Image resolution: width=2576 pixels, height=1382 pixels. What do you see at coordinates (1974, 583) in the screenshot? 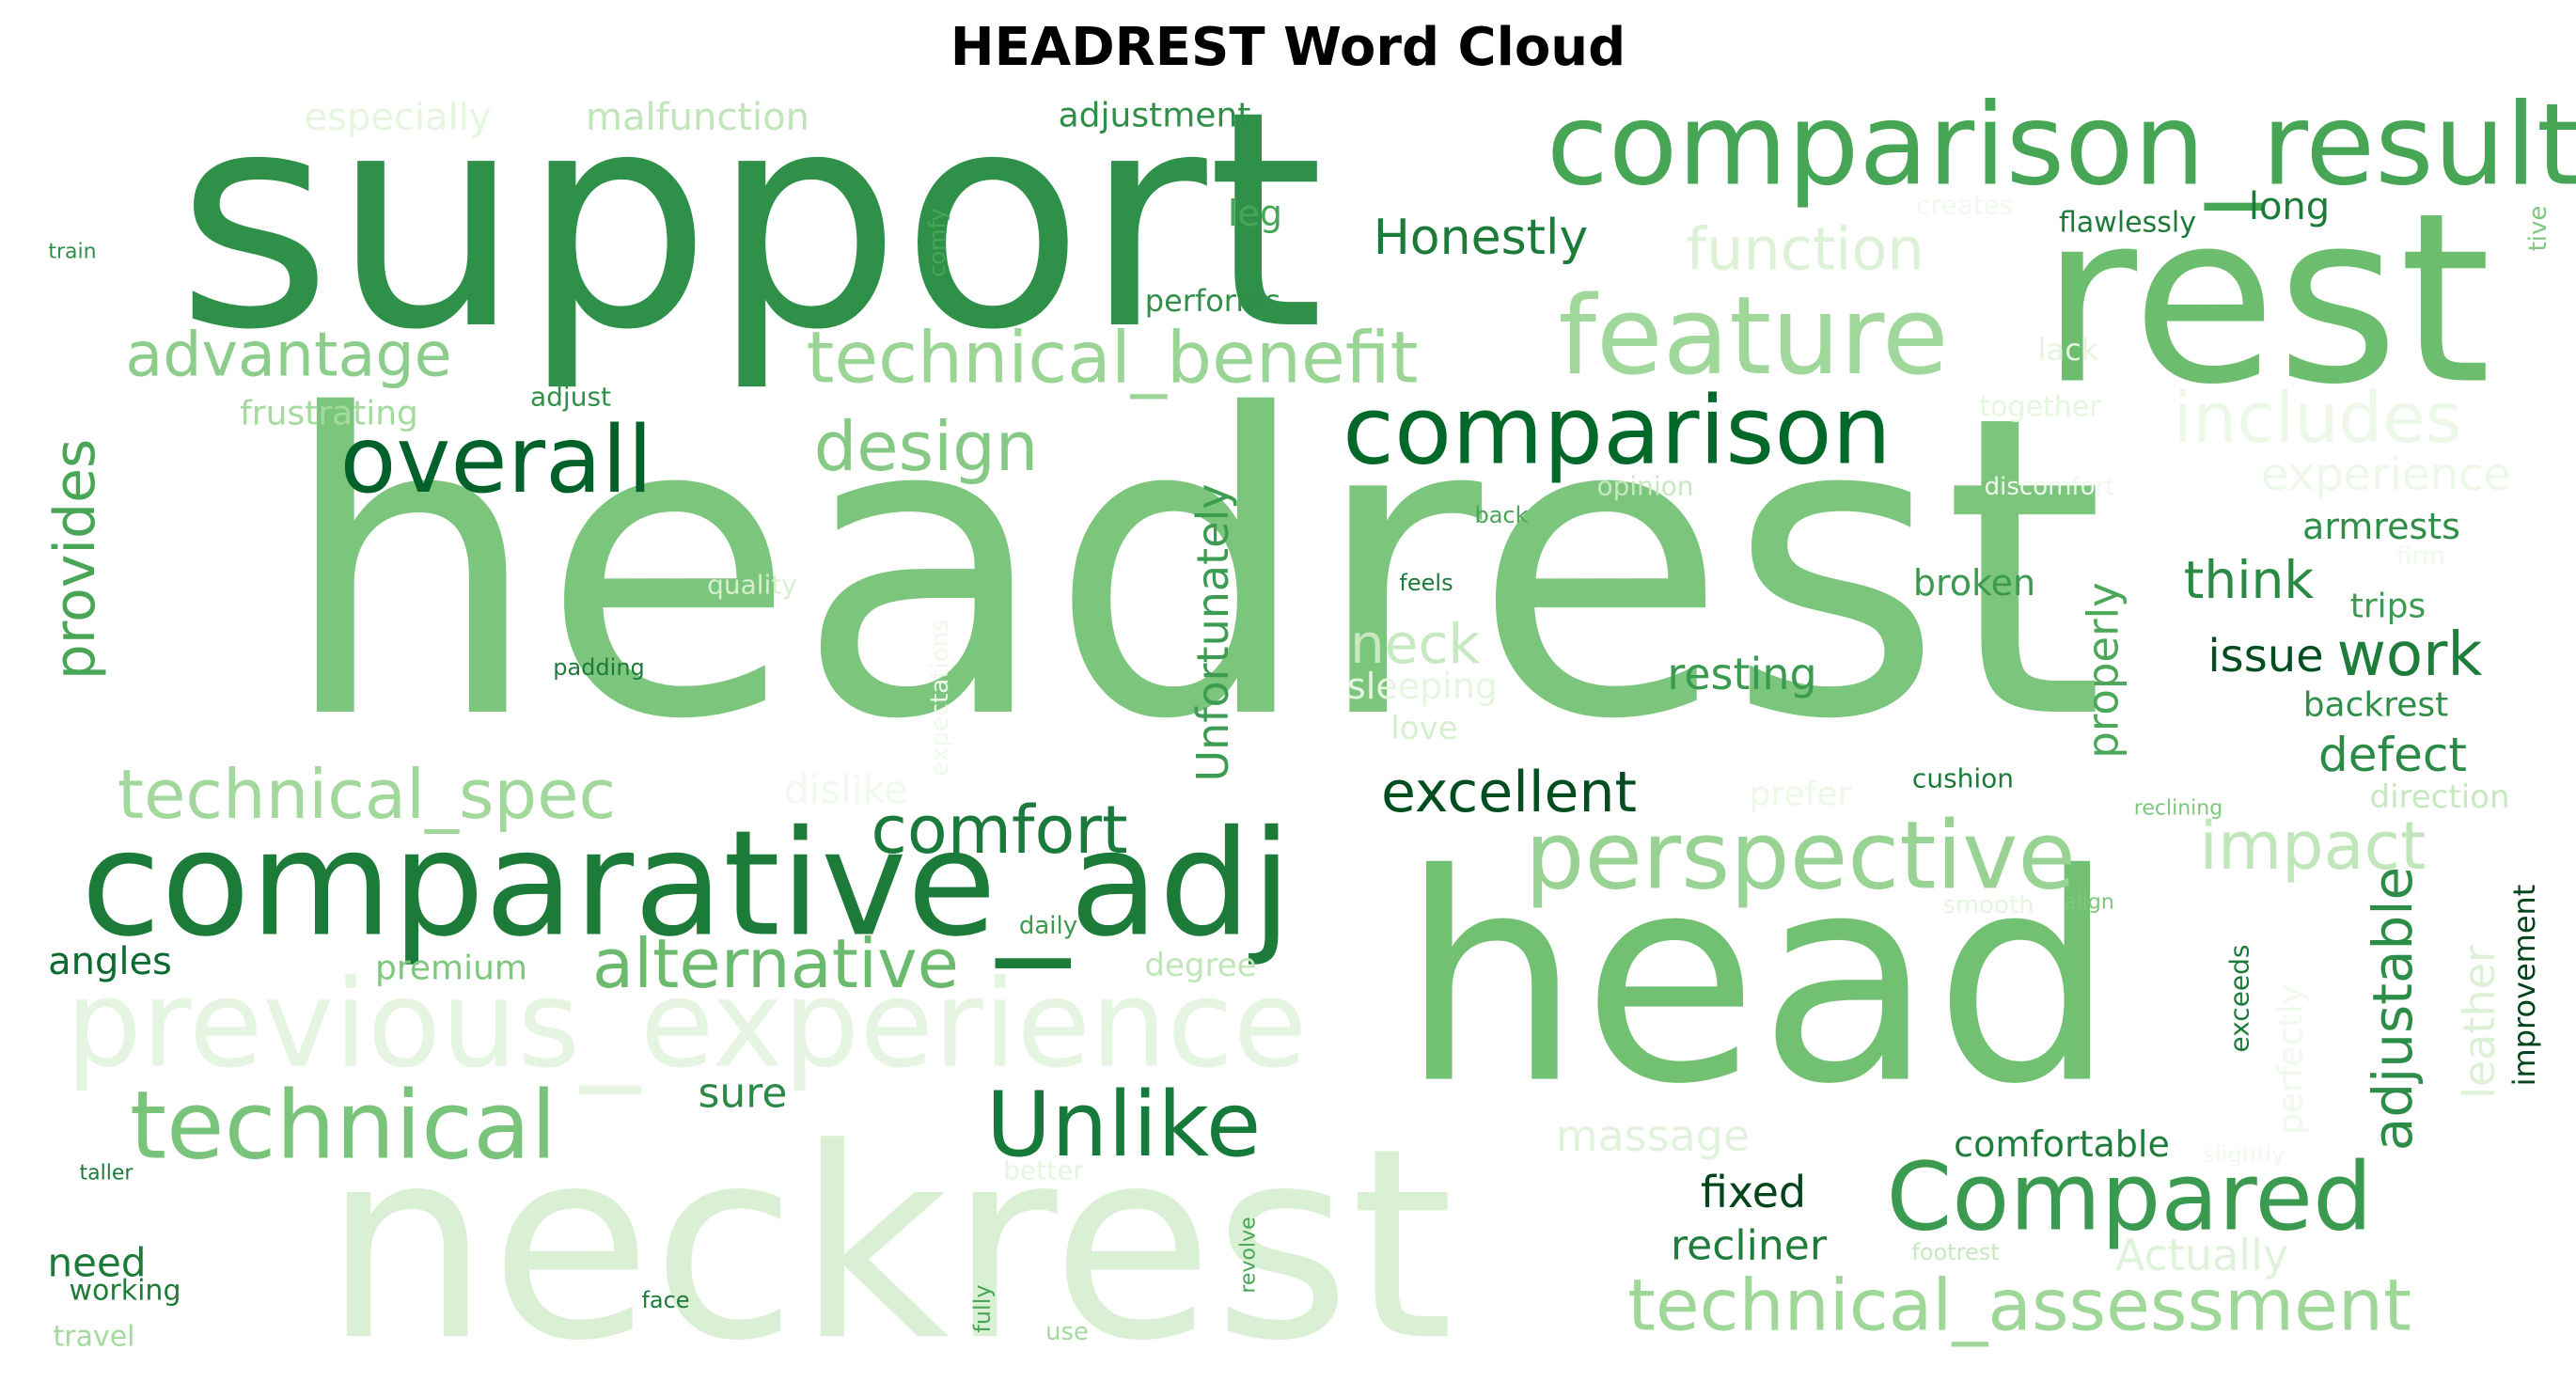
I see `word-broken: broken` at bounding box center [1974, 583].